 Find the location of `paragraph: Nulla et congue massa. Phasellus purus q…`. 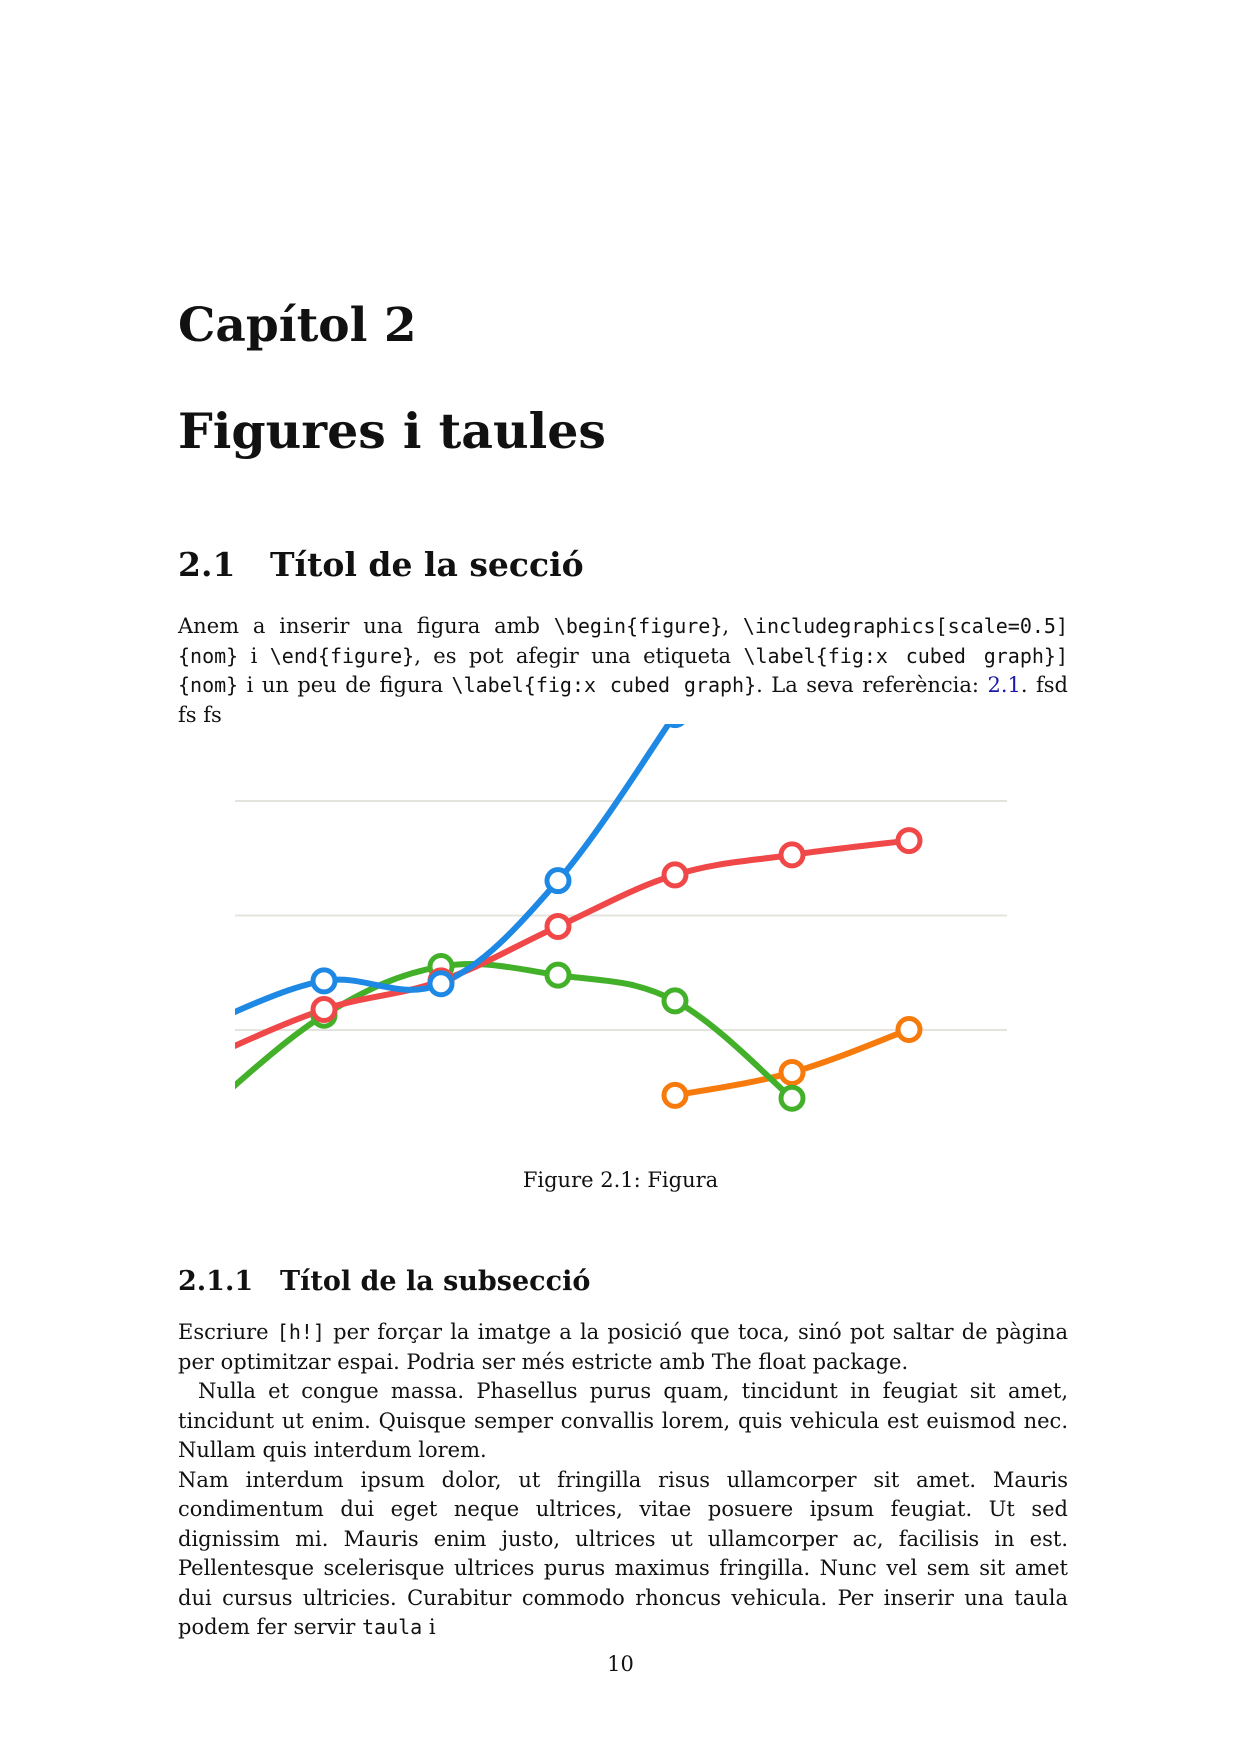

paragraph: Nulla et congue massa. Phasellus purus q… is located at coordinates (623, 1420).